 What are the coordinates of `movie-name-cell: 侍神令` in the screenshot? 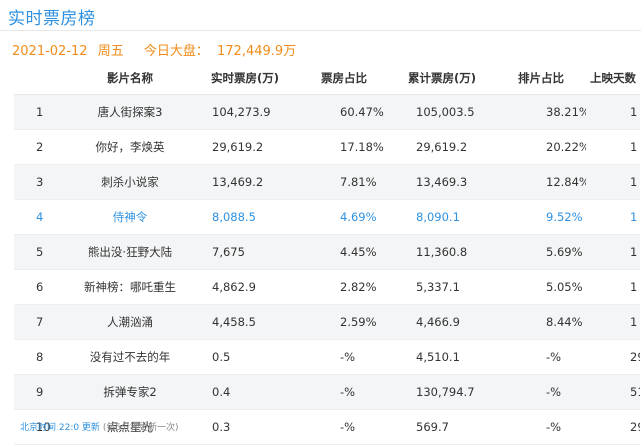 It's located at (130, 217).